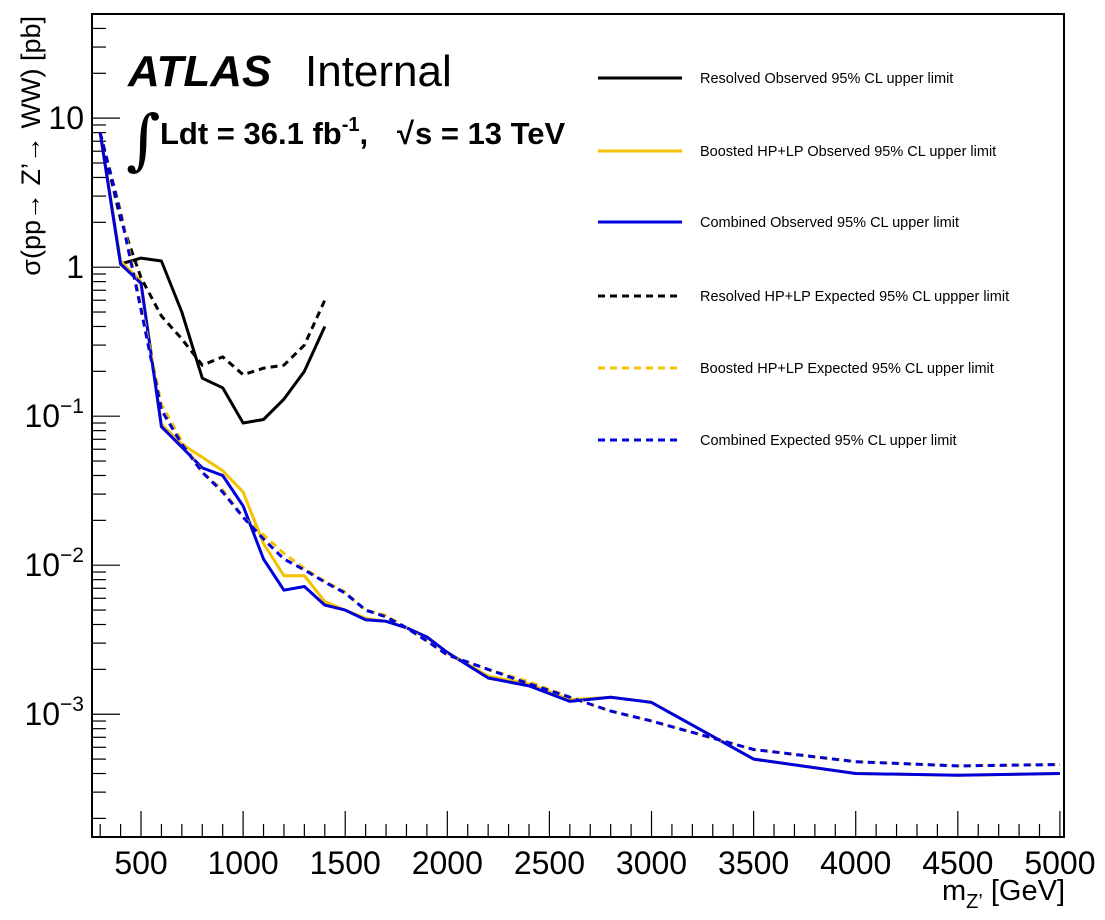  Describe the element at coordinates (72, 704) in the screenshot. I see `y-tick-exponent: −3` at that location.